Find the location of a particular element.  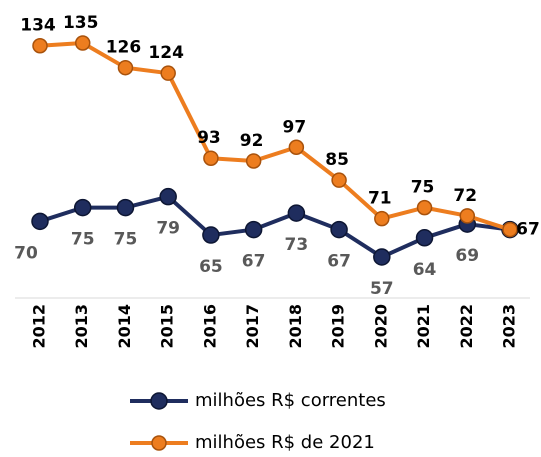

data-label: 92 is located at coordinates (252, 141).